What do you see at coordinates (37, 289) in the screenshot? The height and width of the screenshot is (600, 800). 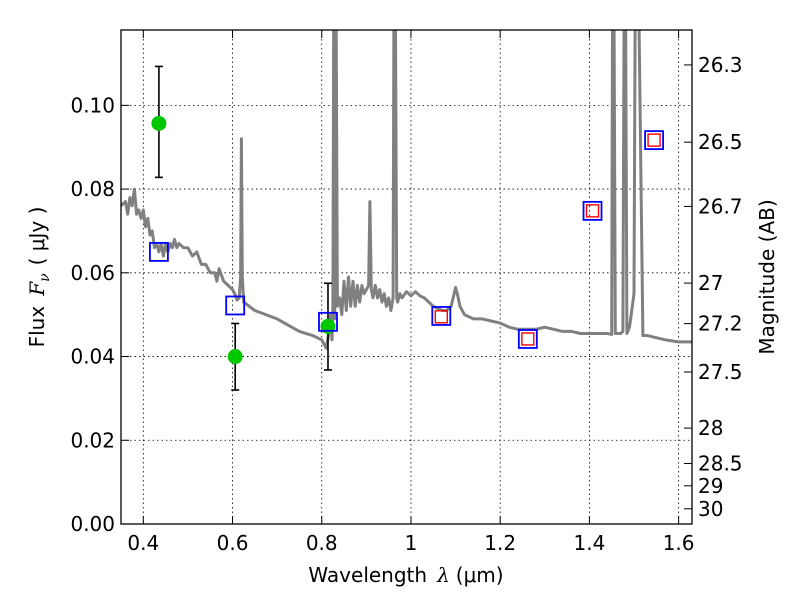 I see `y-axis-label-symbol: F` at bounding box center [37, 289].